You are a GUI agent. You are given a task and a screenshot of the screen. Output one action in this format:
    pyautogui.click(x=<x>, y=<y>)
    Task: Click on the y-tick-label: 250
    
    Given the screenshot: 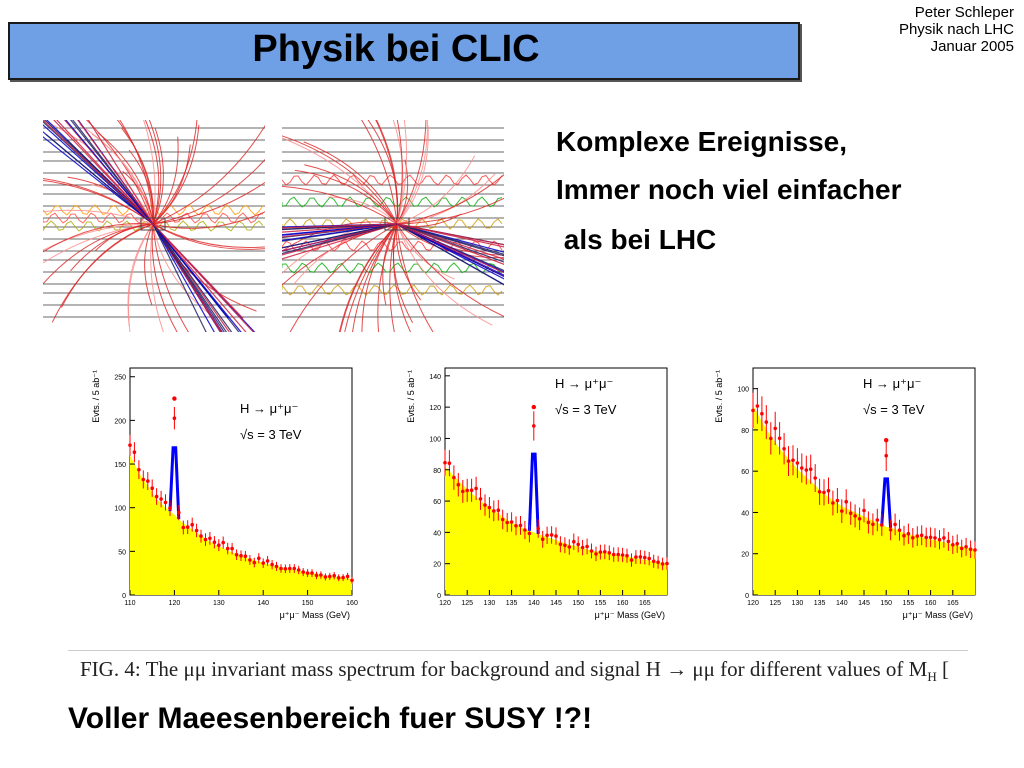 What is the action you would take?
    pyautogui.click(x=120, y=378)
    